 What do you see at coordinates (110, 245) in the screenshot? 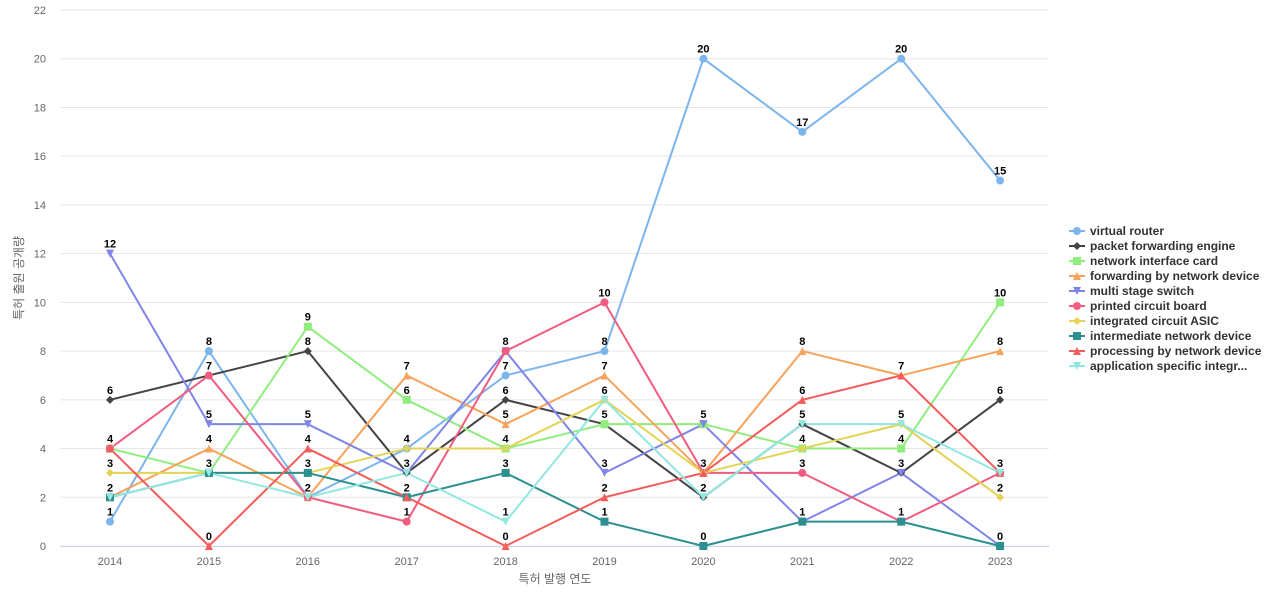
I see `data-label: 12` at bounding box center [110, 245].